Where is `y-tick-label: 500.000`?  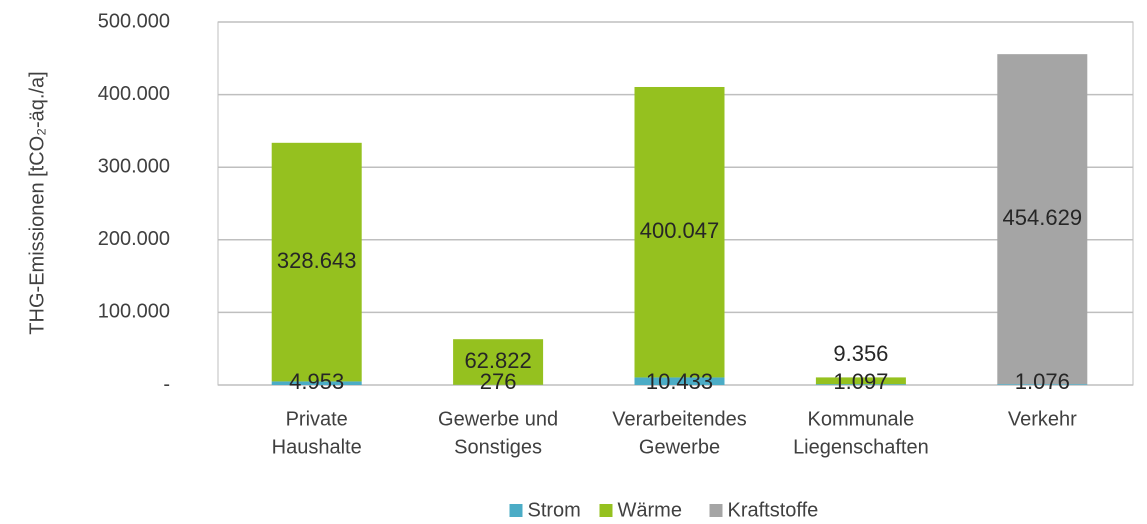 y-tick-label: 500.000 is located at coordinates (134, 21).